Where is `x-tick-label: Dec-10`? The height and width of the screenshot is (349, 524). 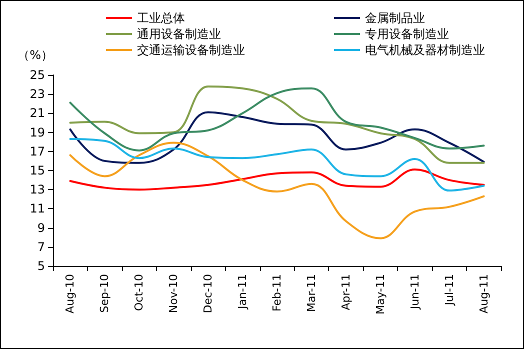
x-tick-label: Dec-10 is located at coordinates (208, 294).